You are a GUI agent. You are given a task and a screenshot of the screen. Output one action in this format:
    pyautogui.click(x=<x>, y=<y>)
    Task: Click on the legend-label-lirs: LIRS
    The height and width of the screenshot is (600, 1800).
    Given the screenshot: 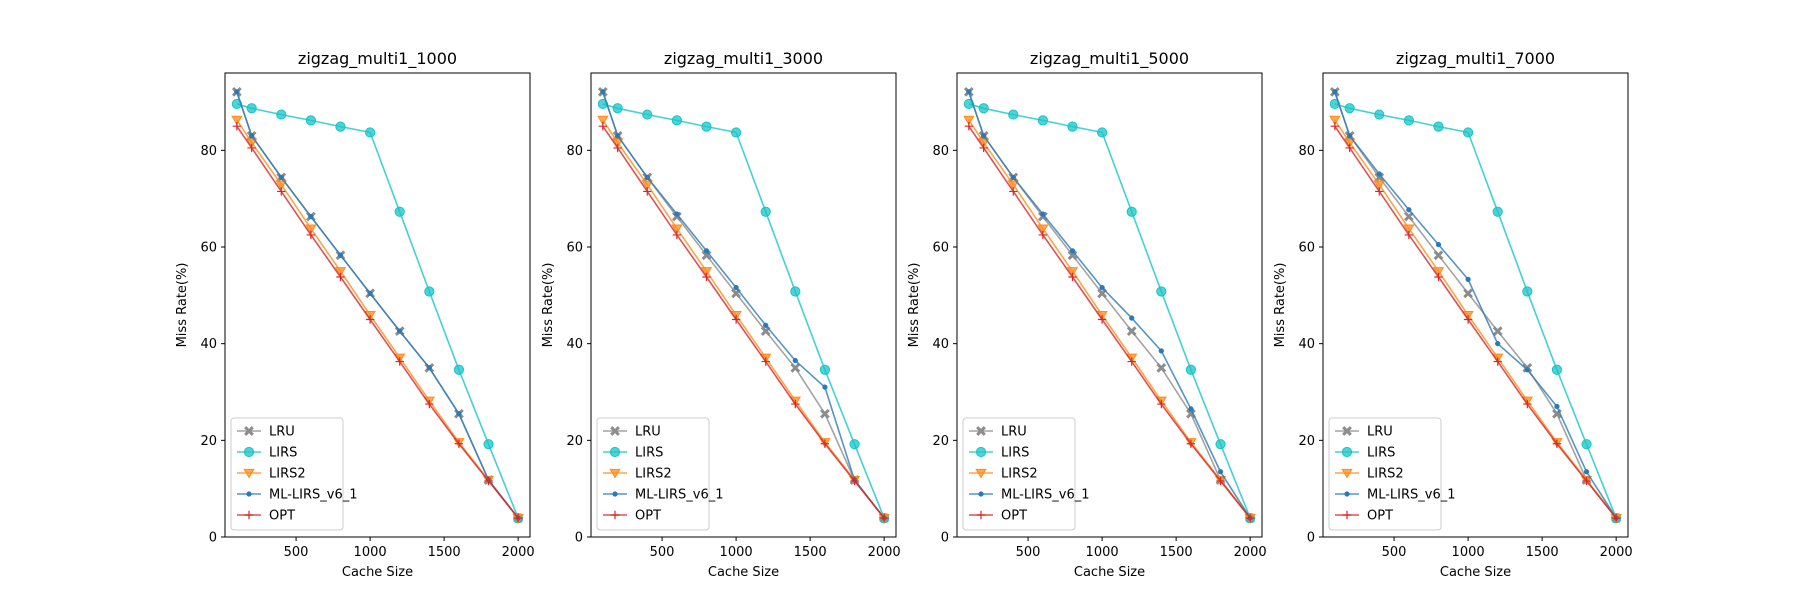 What is the action you would take?
    pyautogui.click(x=649, y=453)
    